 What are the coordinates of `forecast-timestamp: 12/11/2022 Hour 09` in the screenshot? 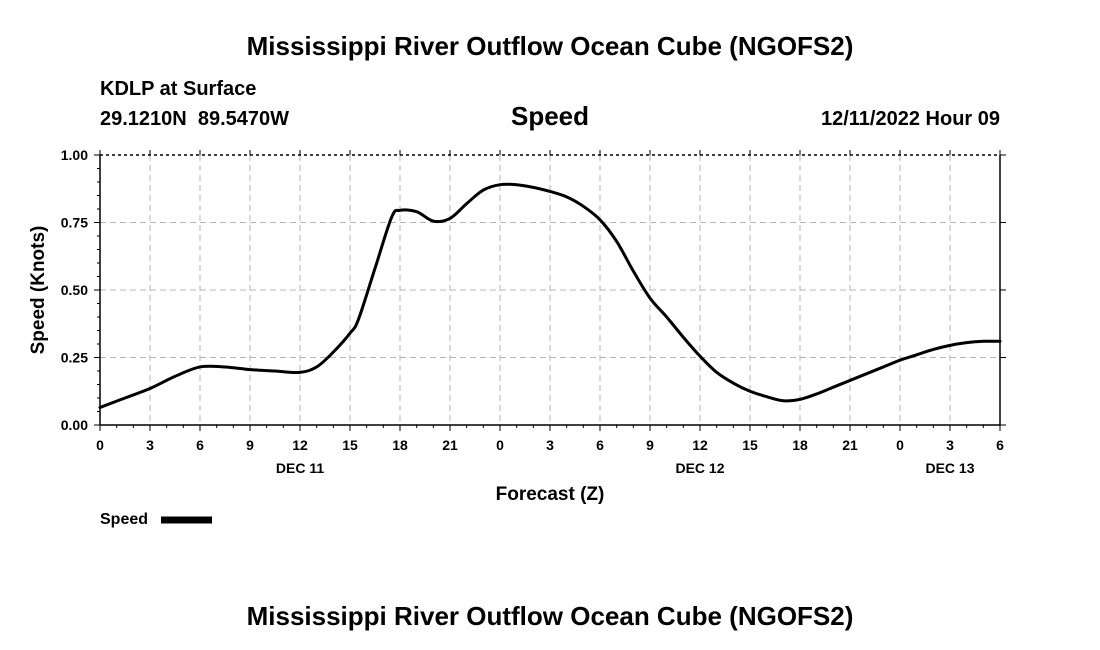 It's located at (910, 119).